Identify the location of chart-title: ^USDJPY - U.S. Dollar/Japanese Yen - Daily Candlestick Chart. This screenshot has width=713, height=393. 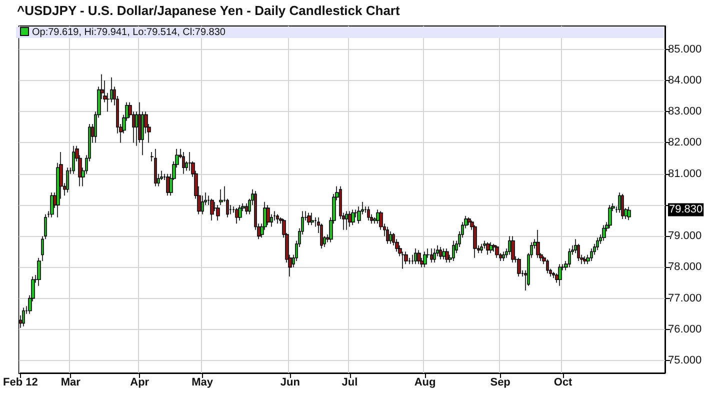
(208, 10).